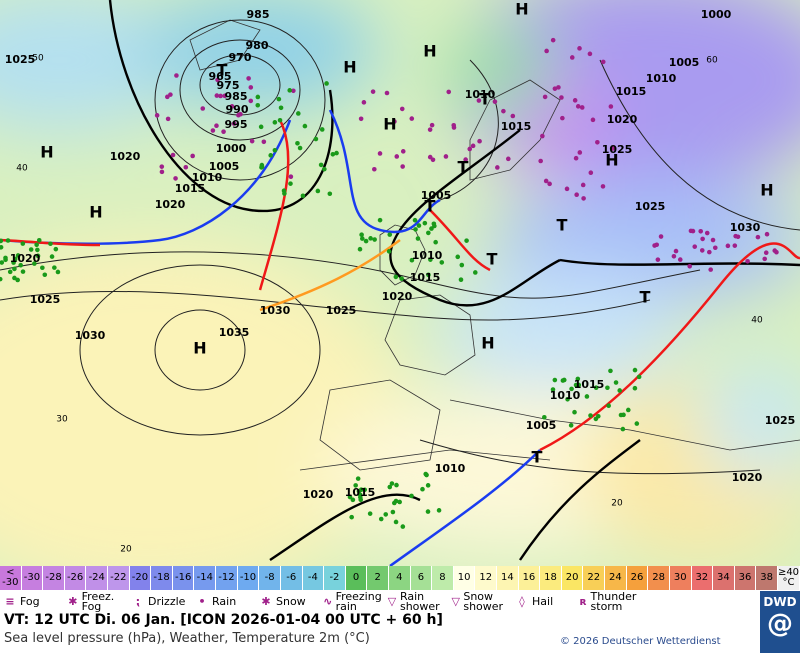 This screenshot has height=653, width=800. I want to click on scale-cell: 24, so click(616, 578).